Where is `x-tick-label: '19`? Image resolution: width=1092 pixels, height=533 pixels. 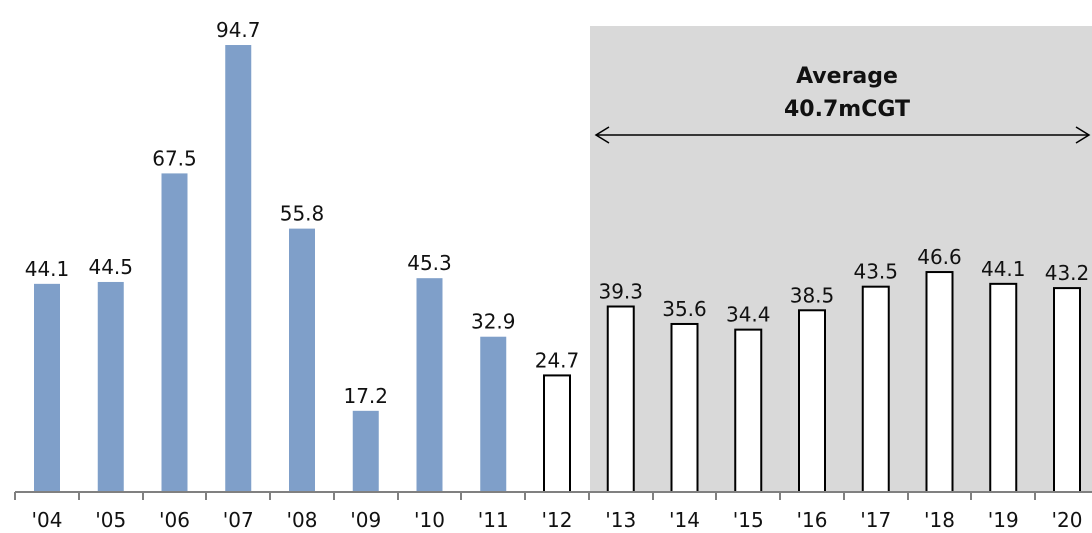
x-tick-label: '19 is located at coordinates (1003, 520).